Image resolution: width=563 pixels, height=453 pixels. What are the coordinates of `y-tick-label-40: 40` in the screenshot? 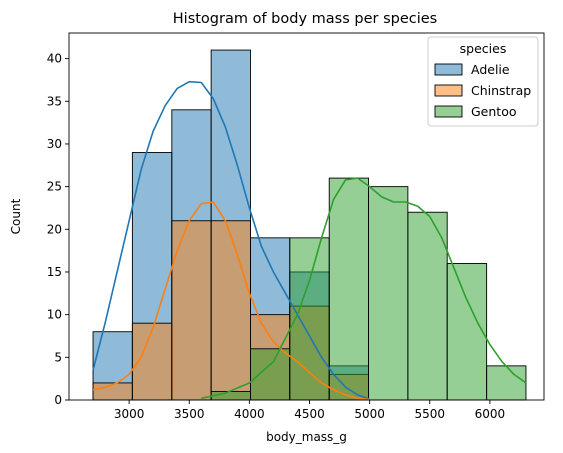 It's located at (54, 59).